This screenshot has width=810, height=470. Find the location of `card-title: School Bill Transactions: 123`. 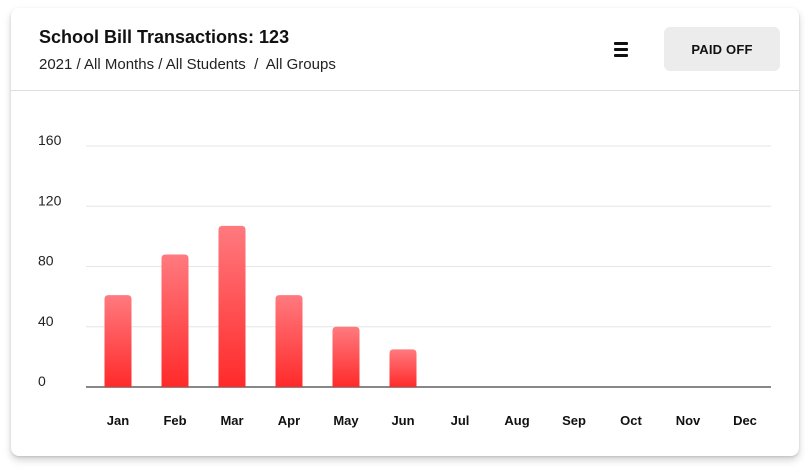

card-title: School Bill Transactions: 123 is located at coordinates (164, 37).